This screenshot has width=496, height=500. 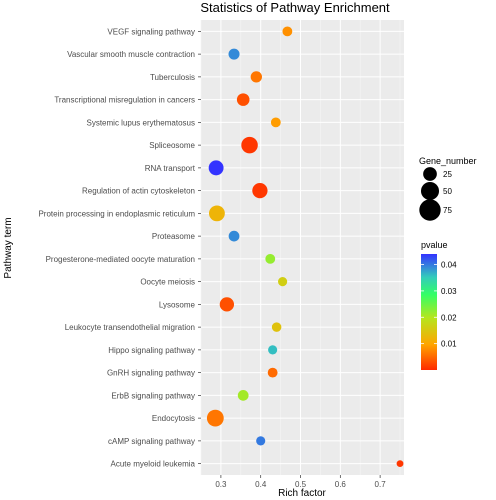 What do you see at coordinates (177, 304) in the screenshot?
I see `y-tick-label: Lysosome` at bounding box center [177, 304].